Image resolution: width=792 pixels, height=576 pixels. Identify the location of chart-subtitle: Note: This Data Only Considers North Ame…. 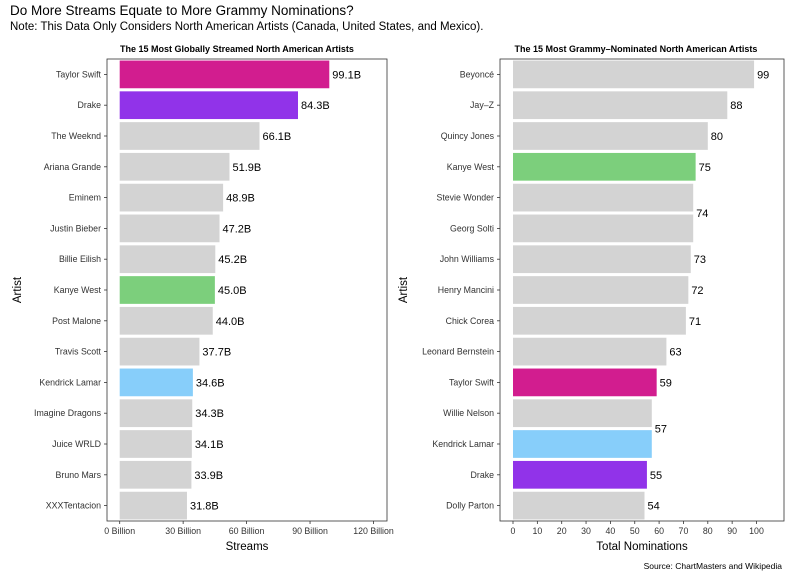
(247, 27).